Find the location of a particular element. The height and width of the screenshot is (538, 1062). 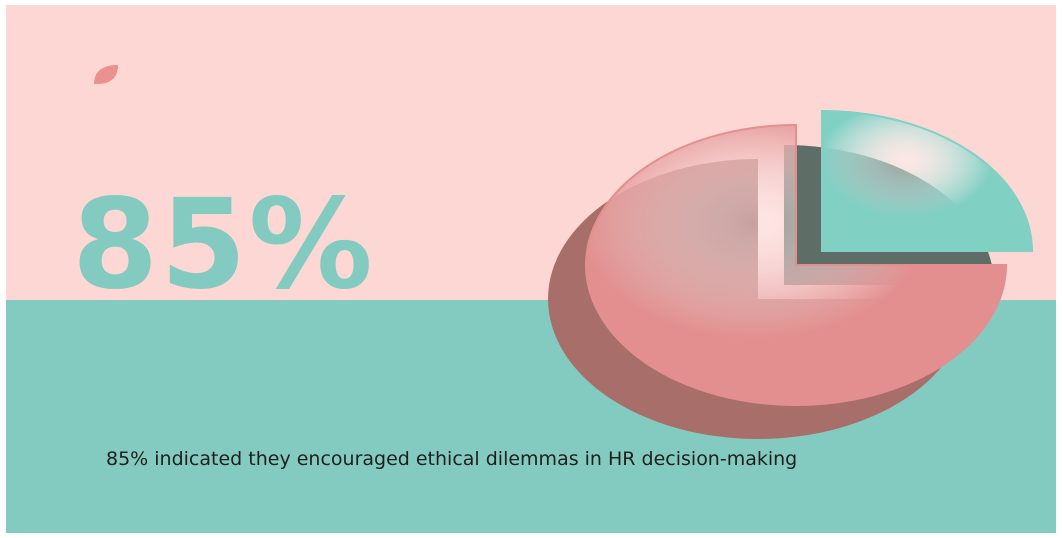

headline-percent: 85% is located at coordinates (223, 245).